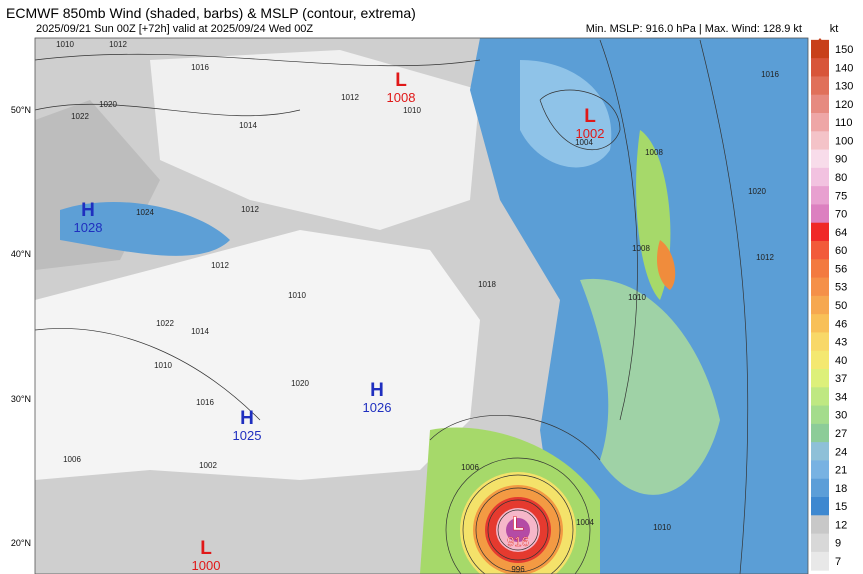  What do you see at coordinates (841, 343) in the screenshot?
I see `colorbar-label: 43` at bounding box center [841, 343].